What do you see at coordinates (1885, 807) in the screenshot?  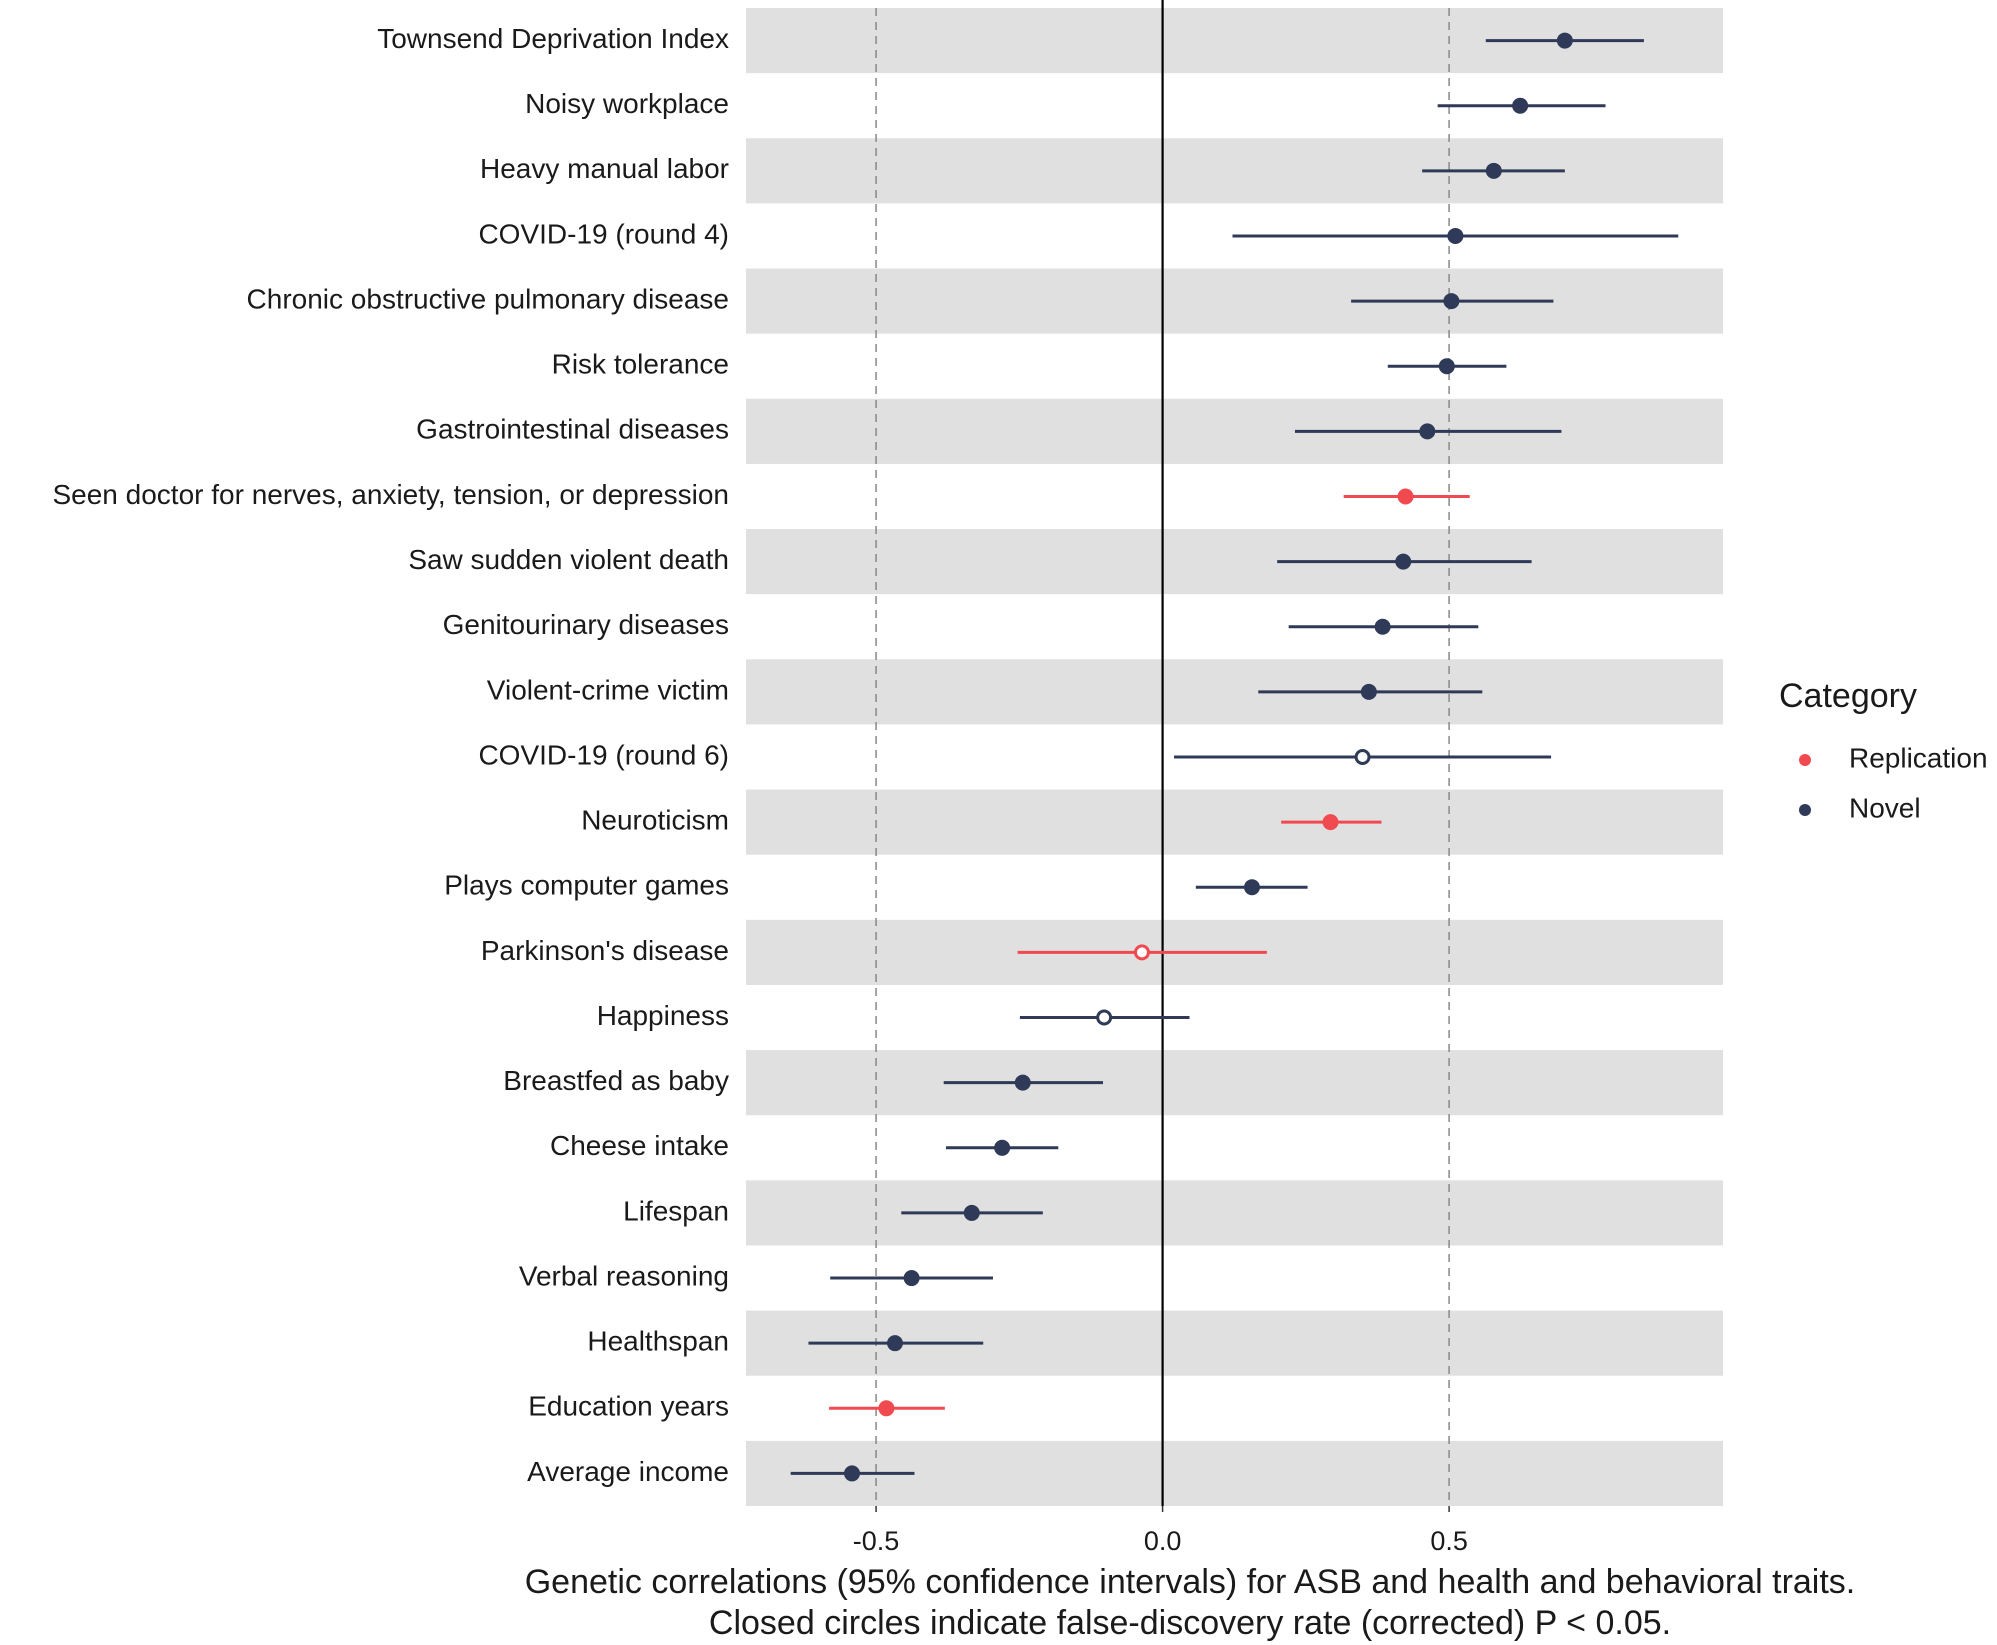 I see `legend-label: Novel` at bounding box center [1885, 807].